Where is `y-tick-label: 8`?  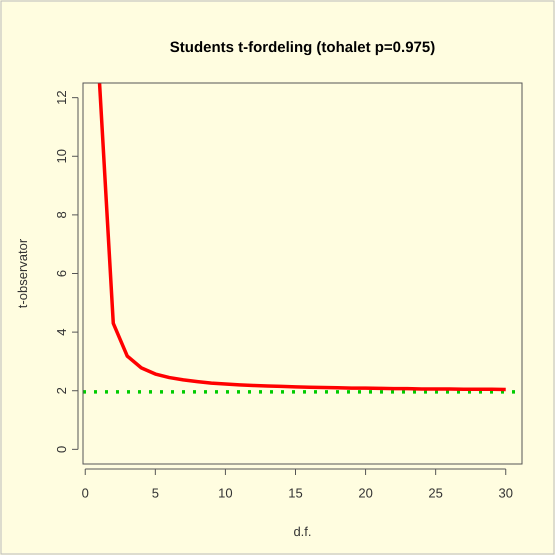
y-tick-label: 8 is located at coordinates (61, 214).